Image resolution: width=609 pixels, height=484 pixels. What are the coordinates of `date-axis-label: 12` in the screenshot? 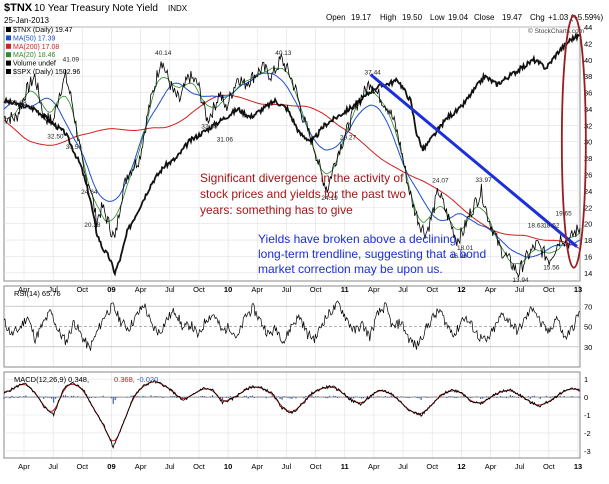 It's located at (461, 289).